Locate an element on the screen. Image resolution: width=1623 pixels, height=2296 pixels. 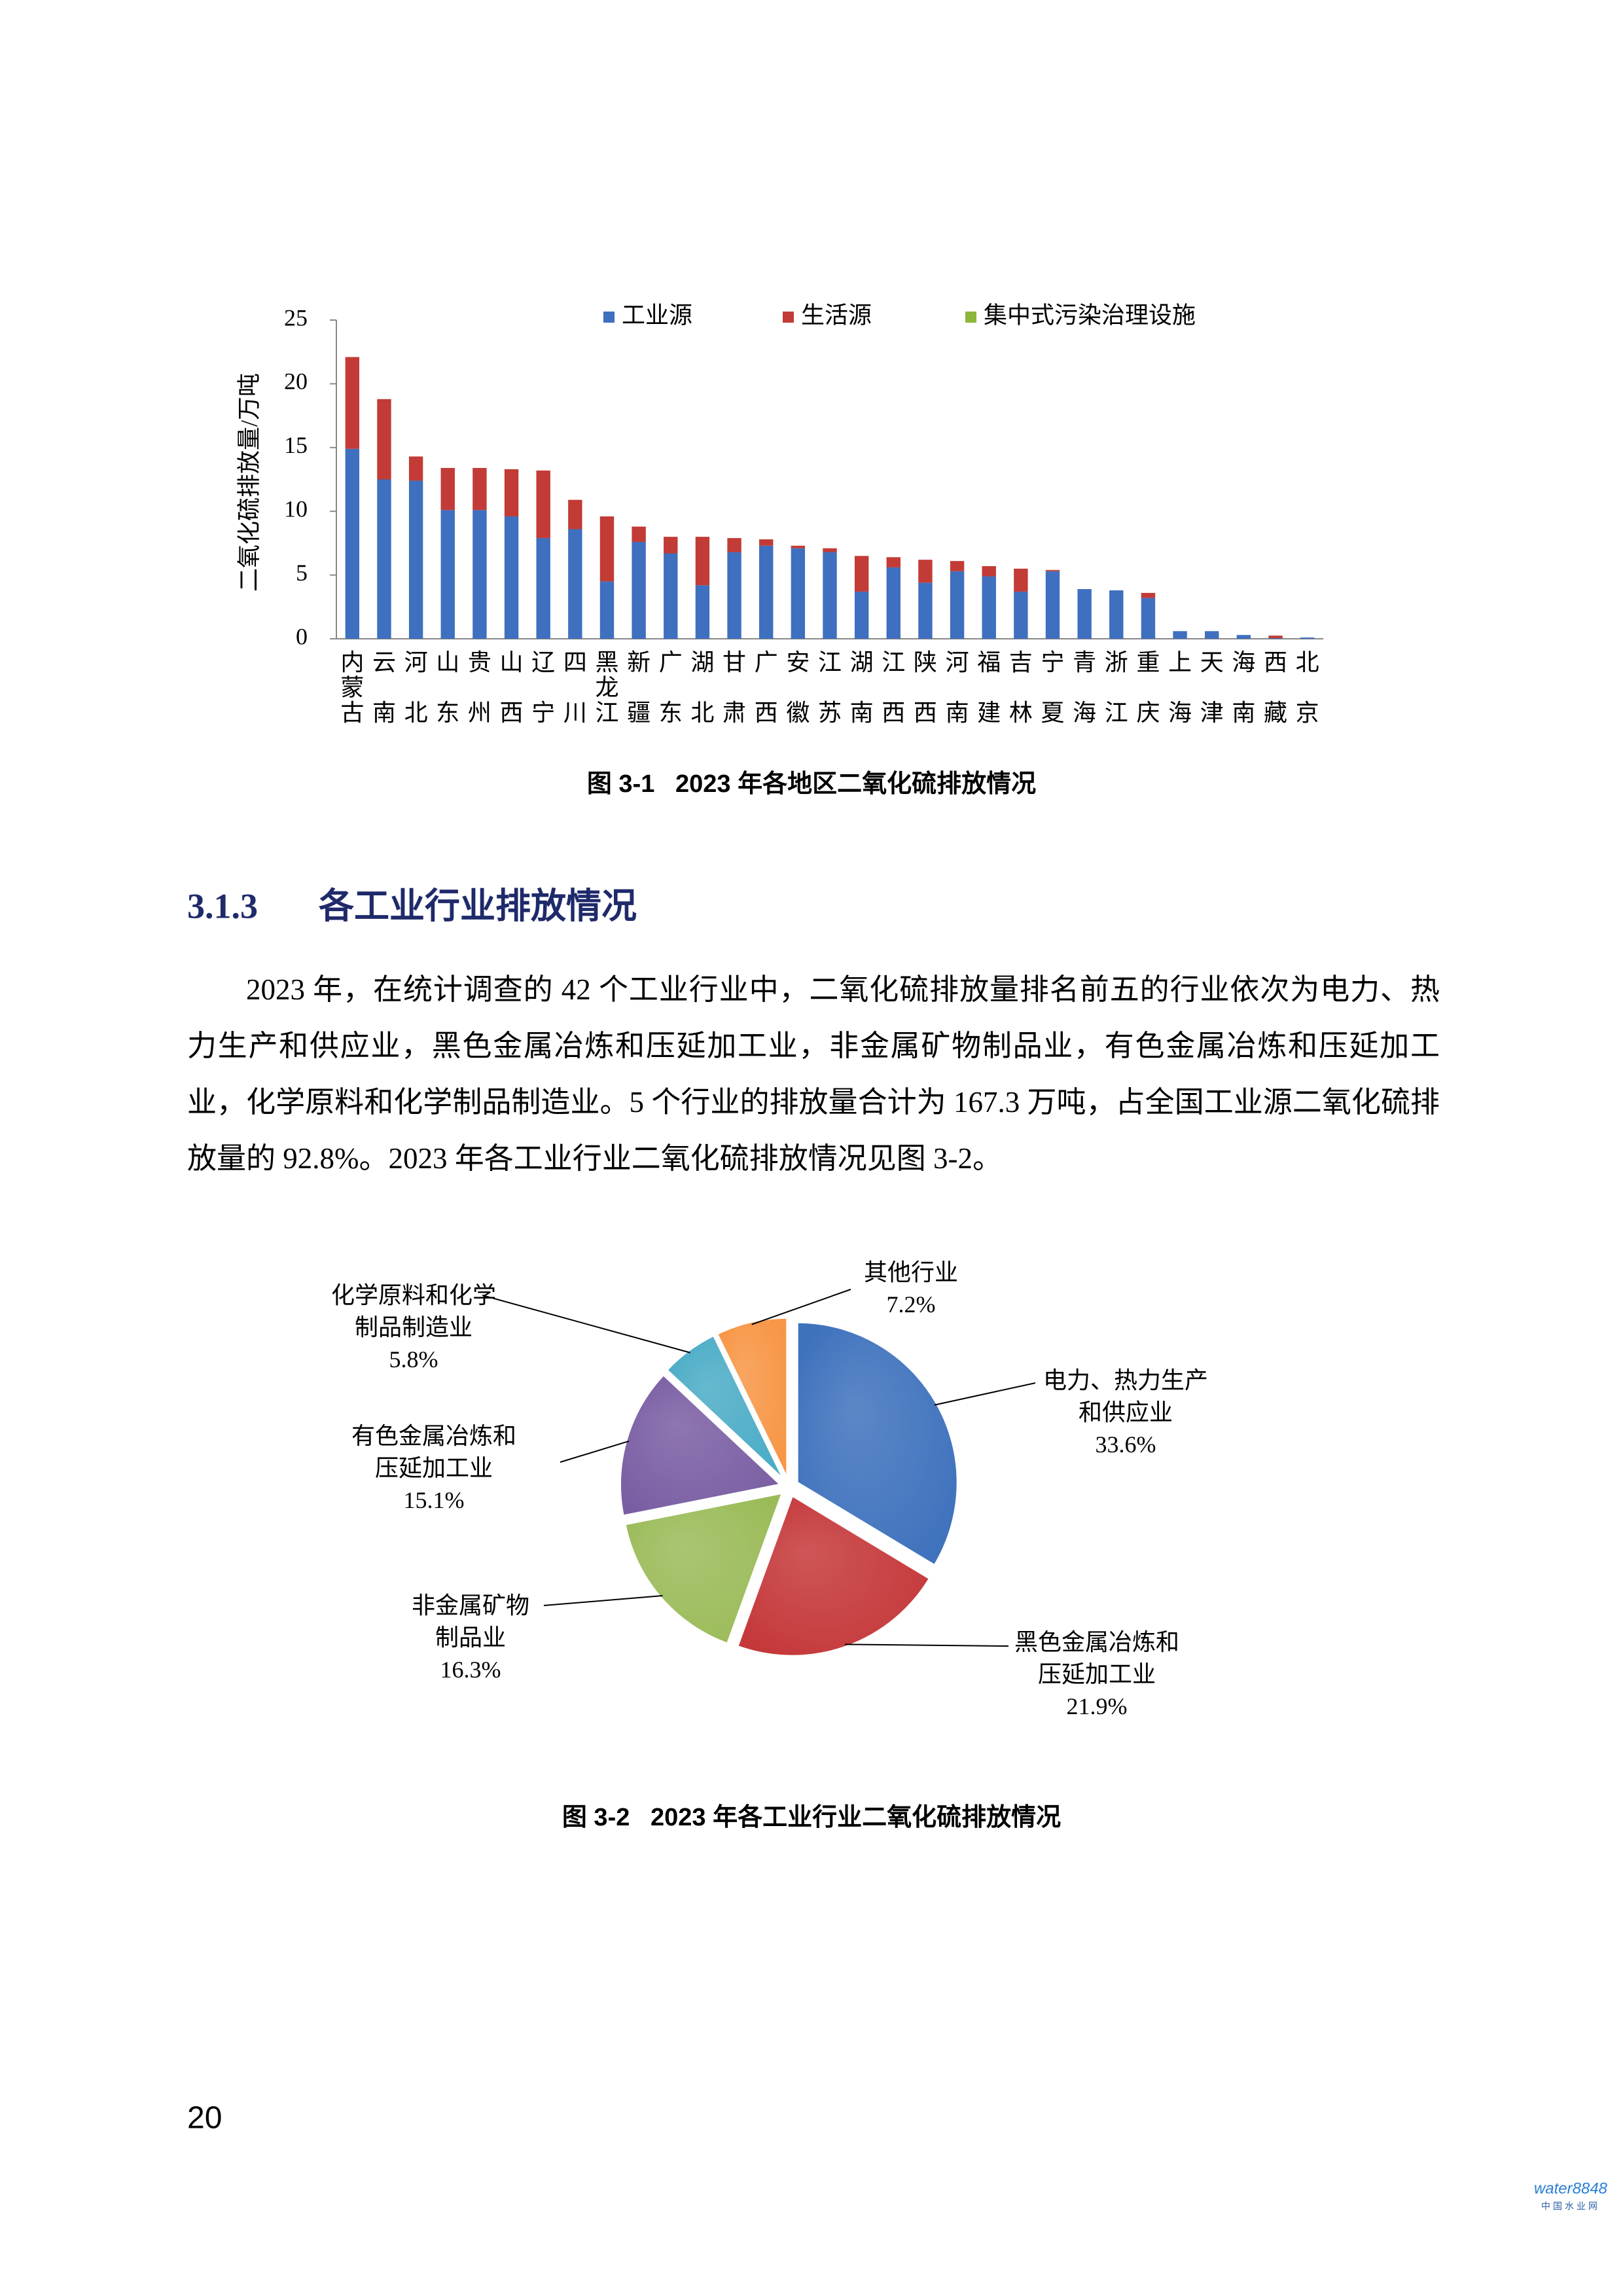
watermark-name: 中国水业网 is located at coordinates (1570, 2206).